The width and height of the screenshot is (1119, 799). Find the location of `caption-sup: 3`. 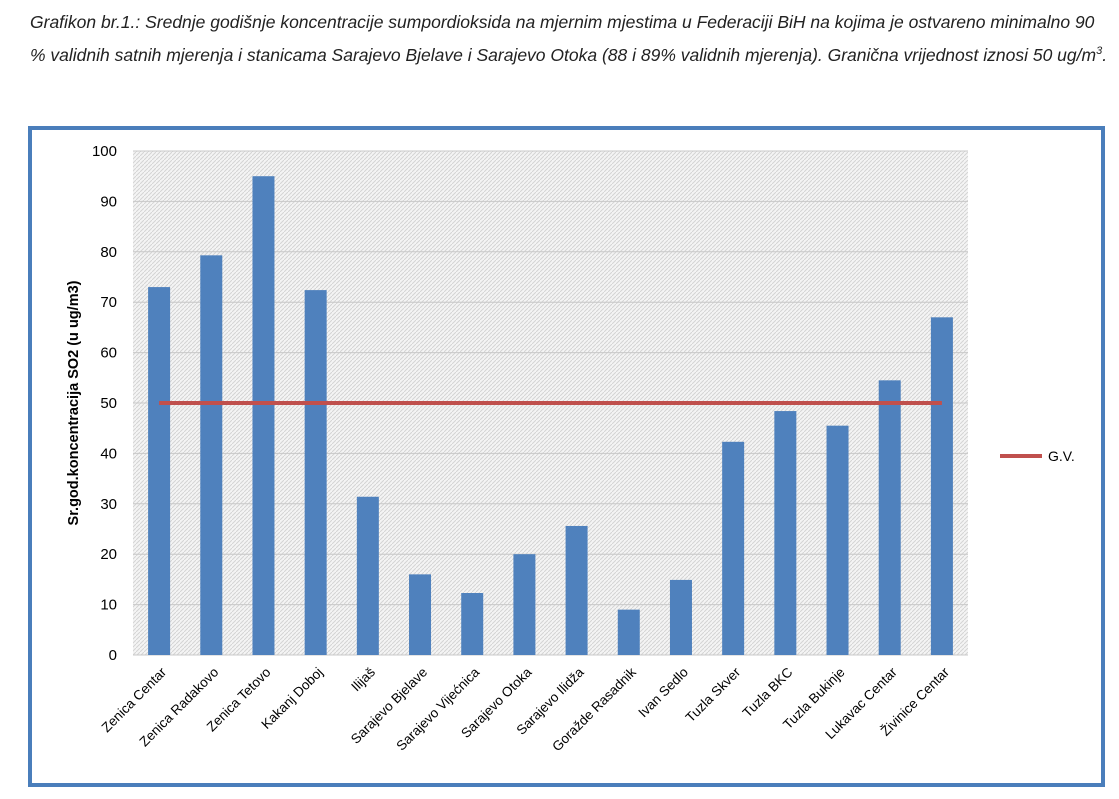

caption-sup: 3 is located at coordinates (1099, 51).